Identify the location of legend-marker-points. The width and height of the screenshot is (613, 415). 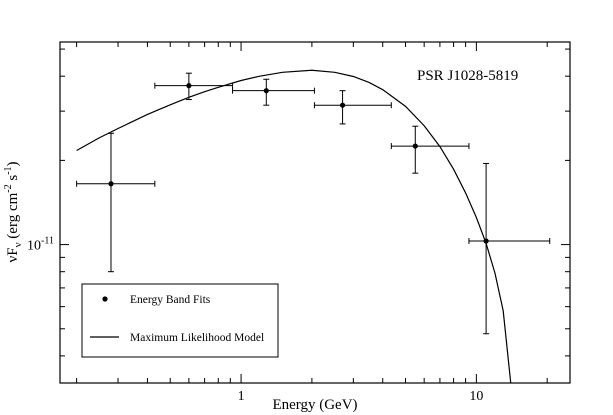
(105, 299).